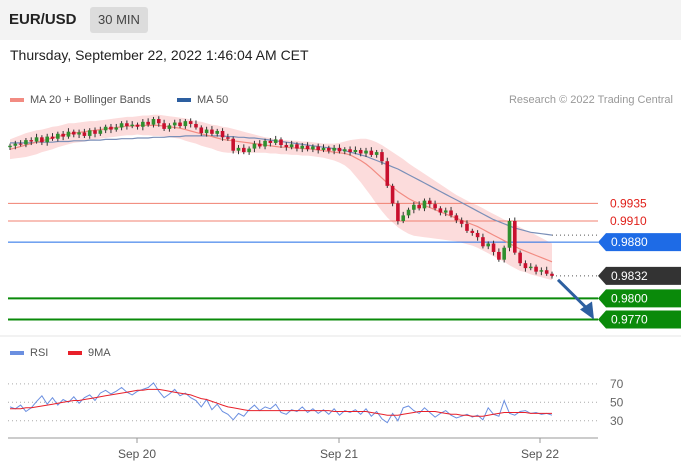 This screenshot has height=469, width=681. What do you see at coordinates (17, 100) in the screenshot?
I see `ma20-swatch` at bounding box center [17, 100].